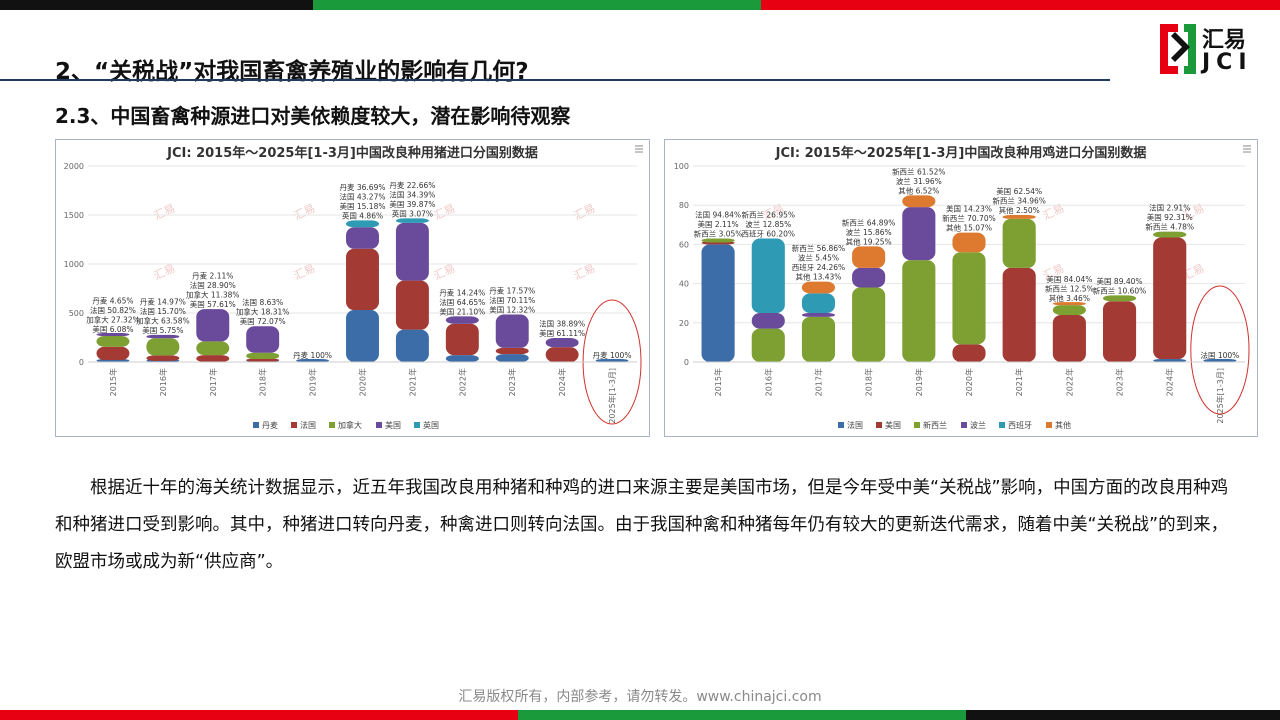  I want to click on data-label: 波兰 12.85%, so click(768, 224).